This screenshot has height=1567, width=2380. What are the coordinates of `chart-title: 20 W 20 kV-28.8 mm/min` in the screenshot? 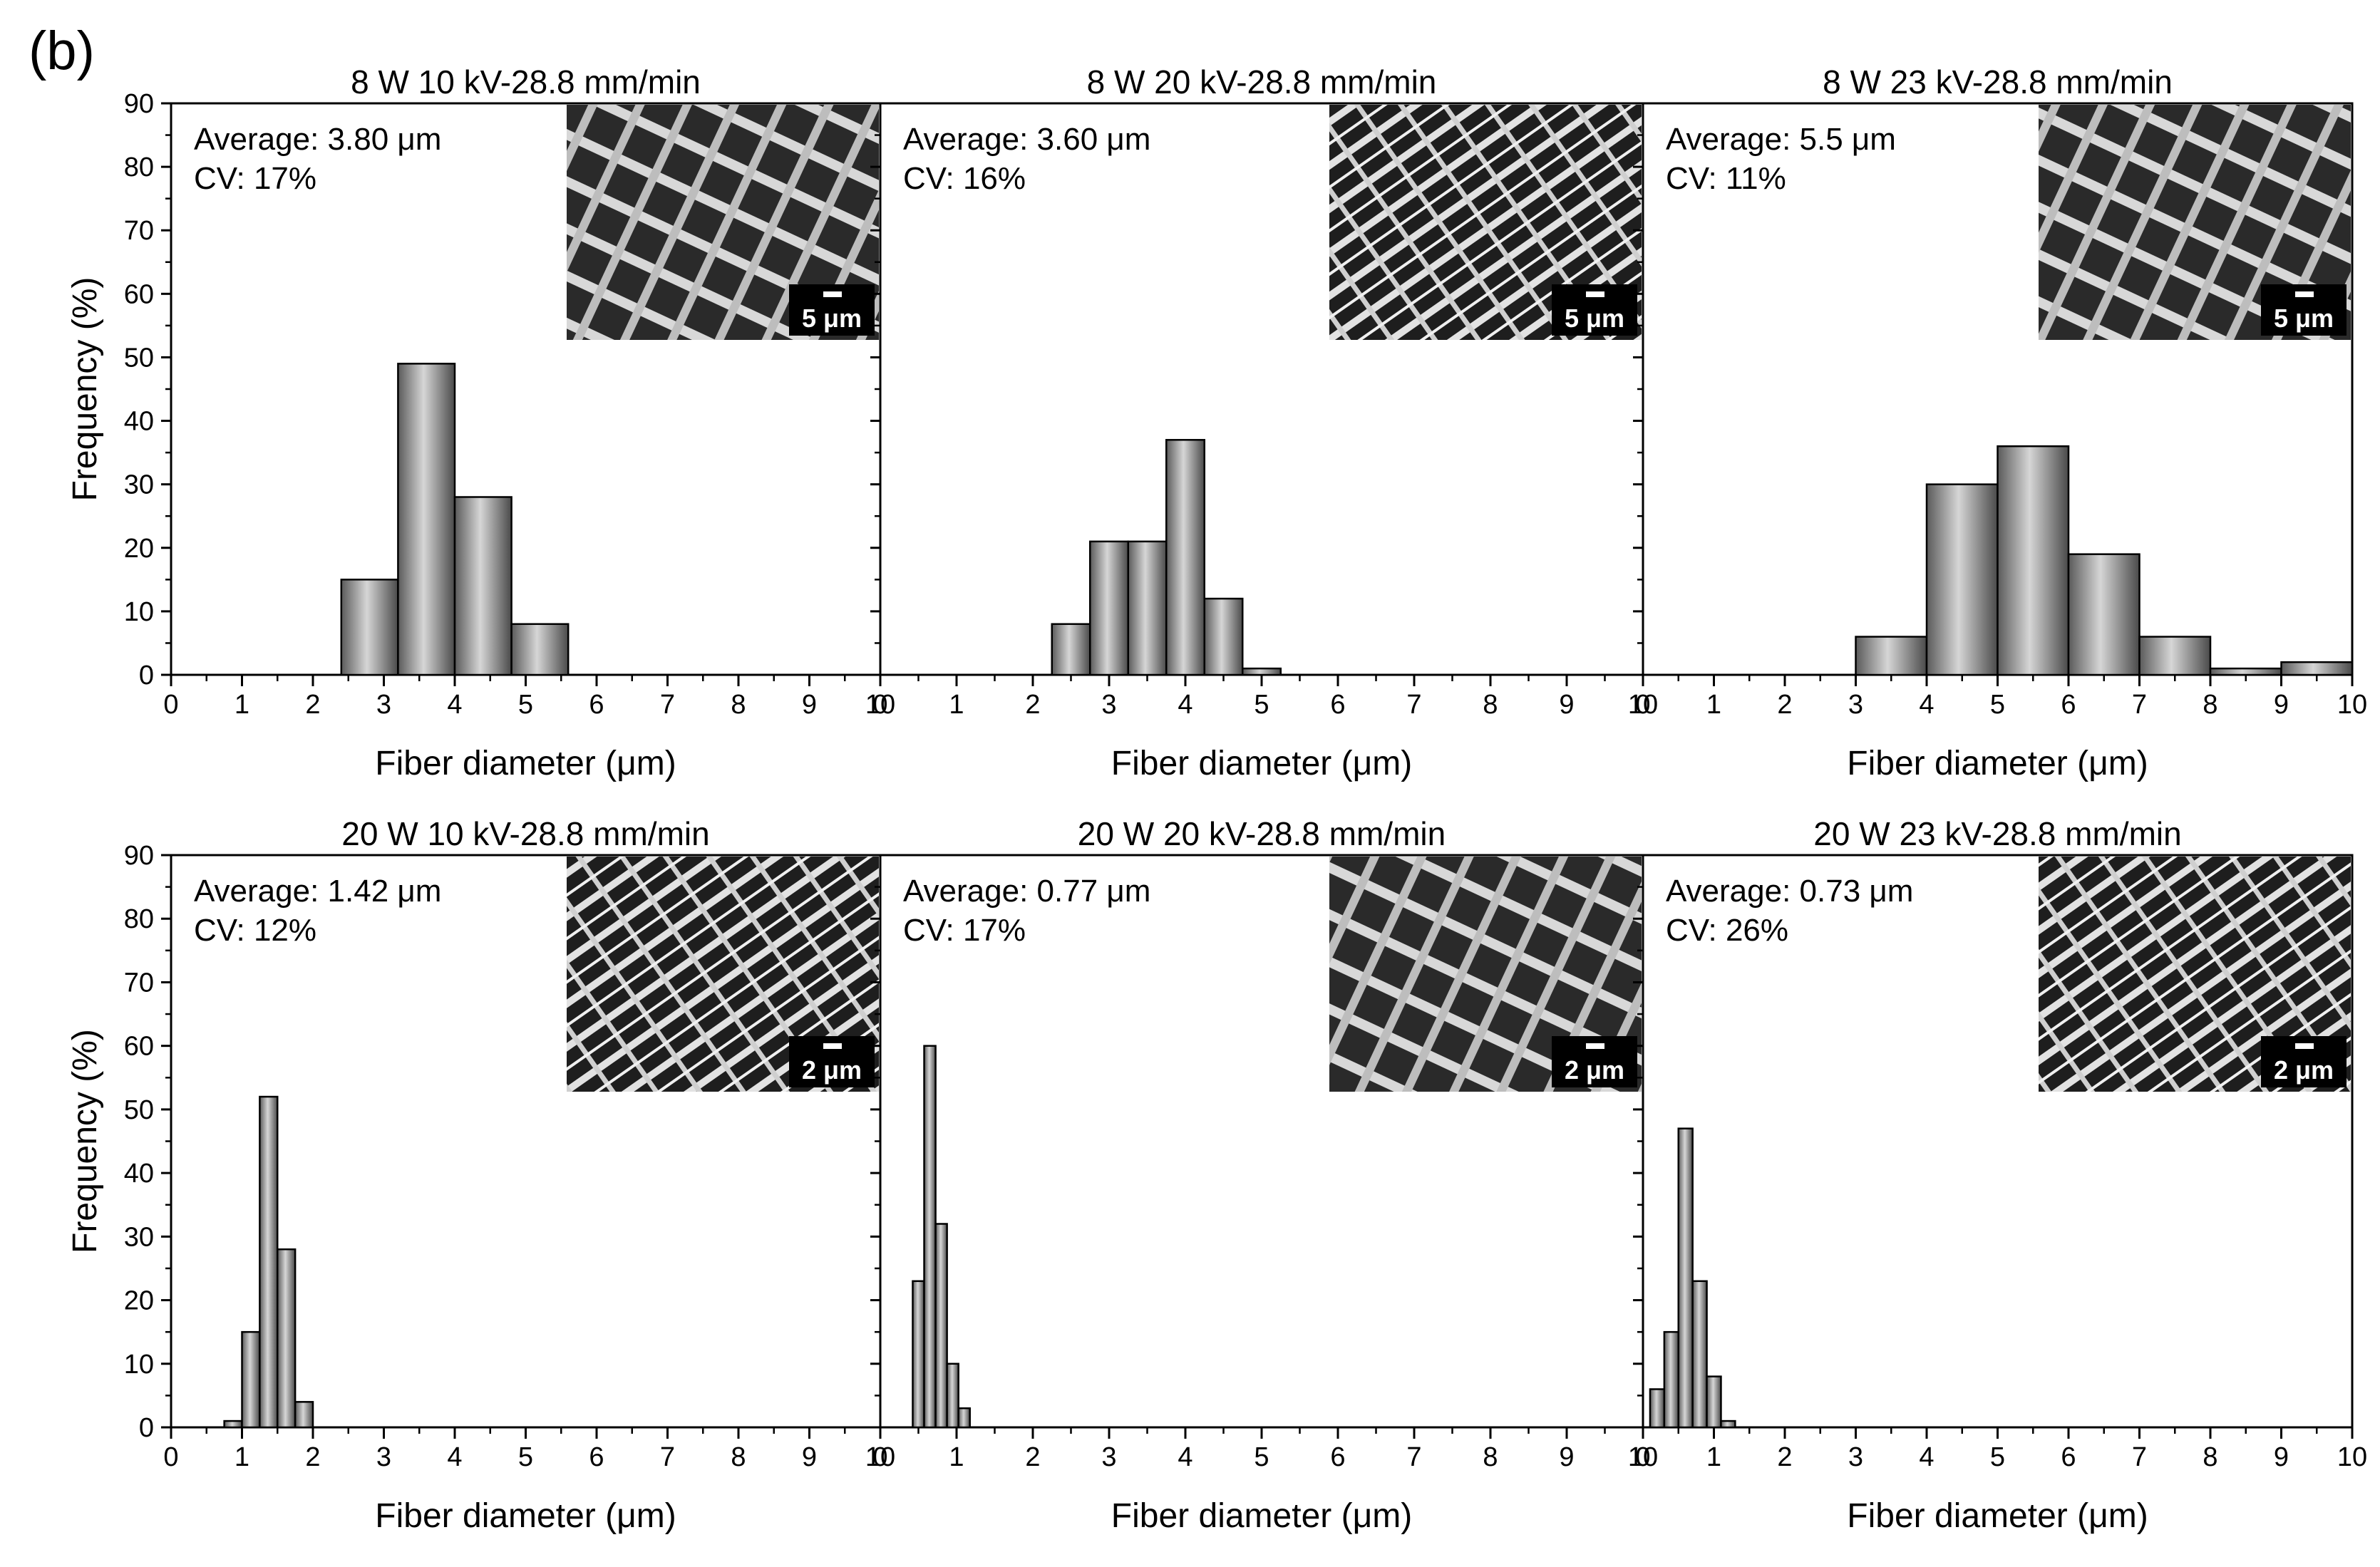 It's located at (1262, 833).